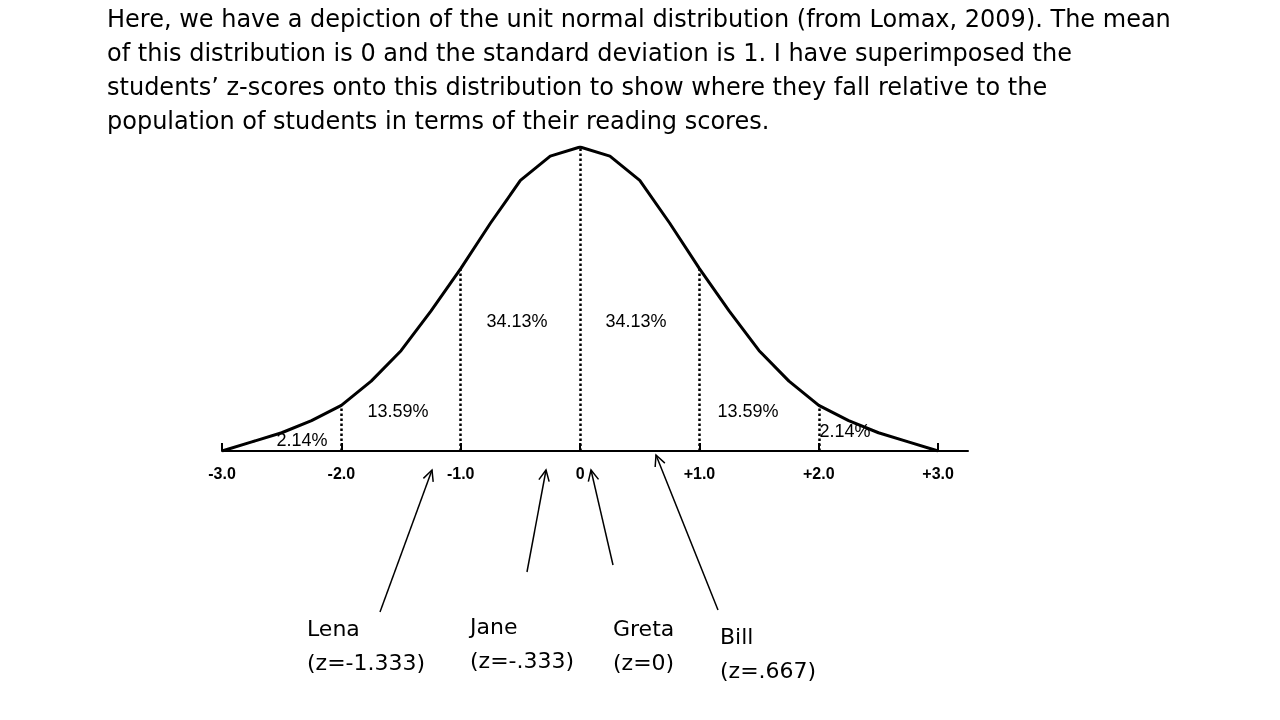 This screenshot has width=1280, height=720. Describe the element at coordinates (222, 473) in the screenshot. I see `x-tick-label: -3.0` at that location.